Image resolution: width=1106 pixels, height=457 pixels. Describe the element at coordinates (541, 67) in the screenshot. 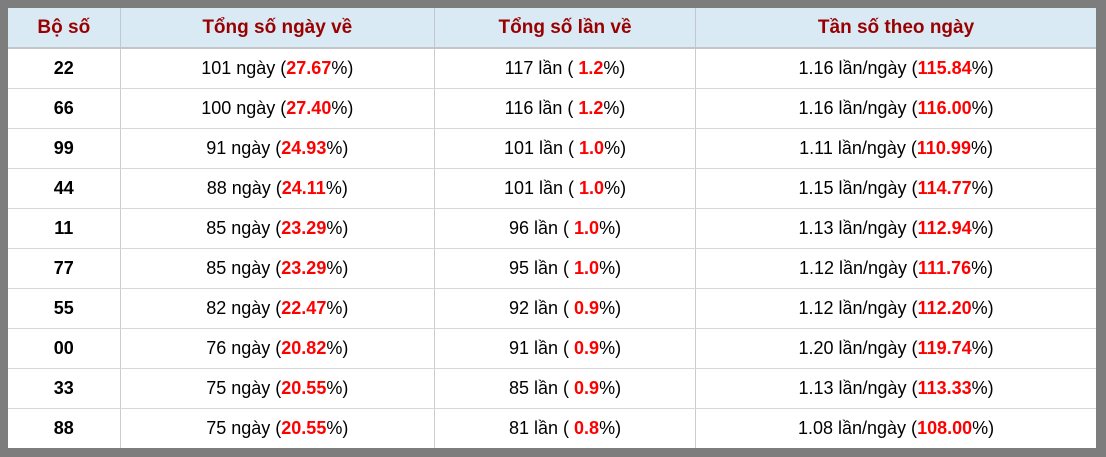

I see `times-text: 117 lần (` at that location.